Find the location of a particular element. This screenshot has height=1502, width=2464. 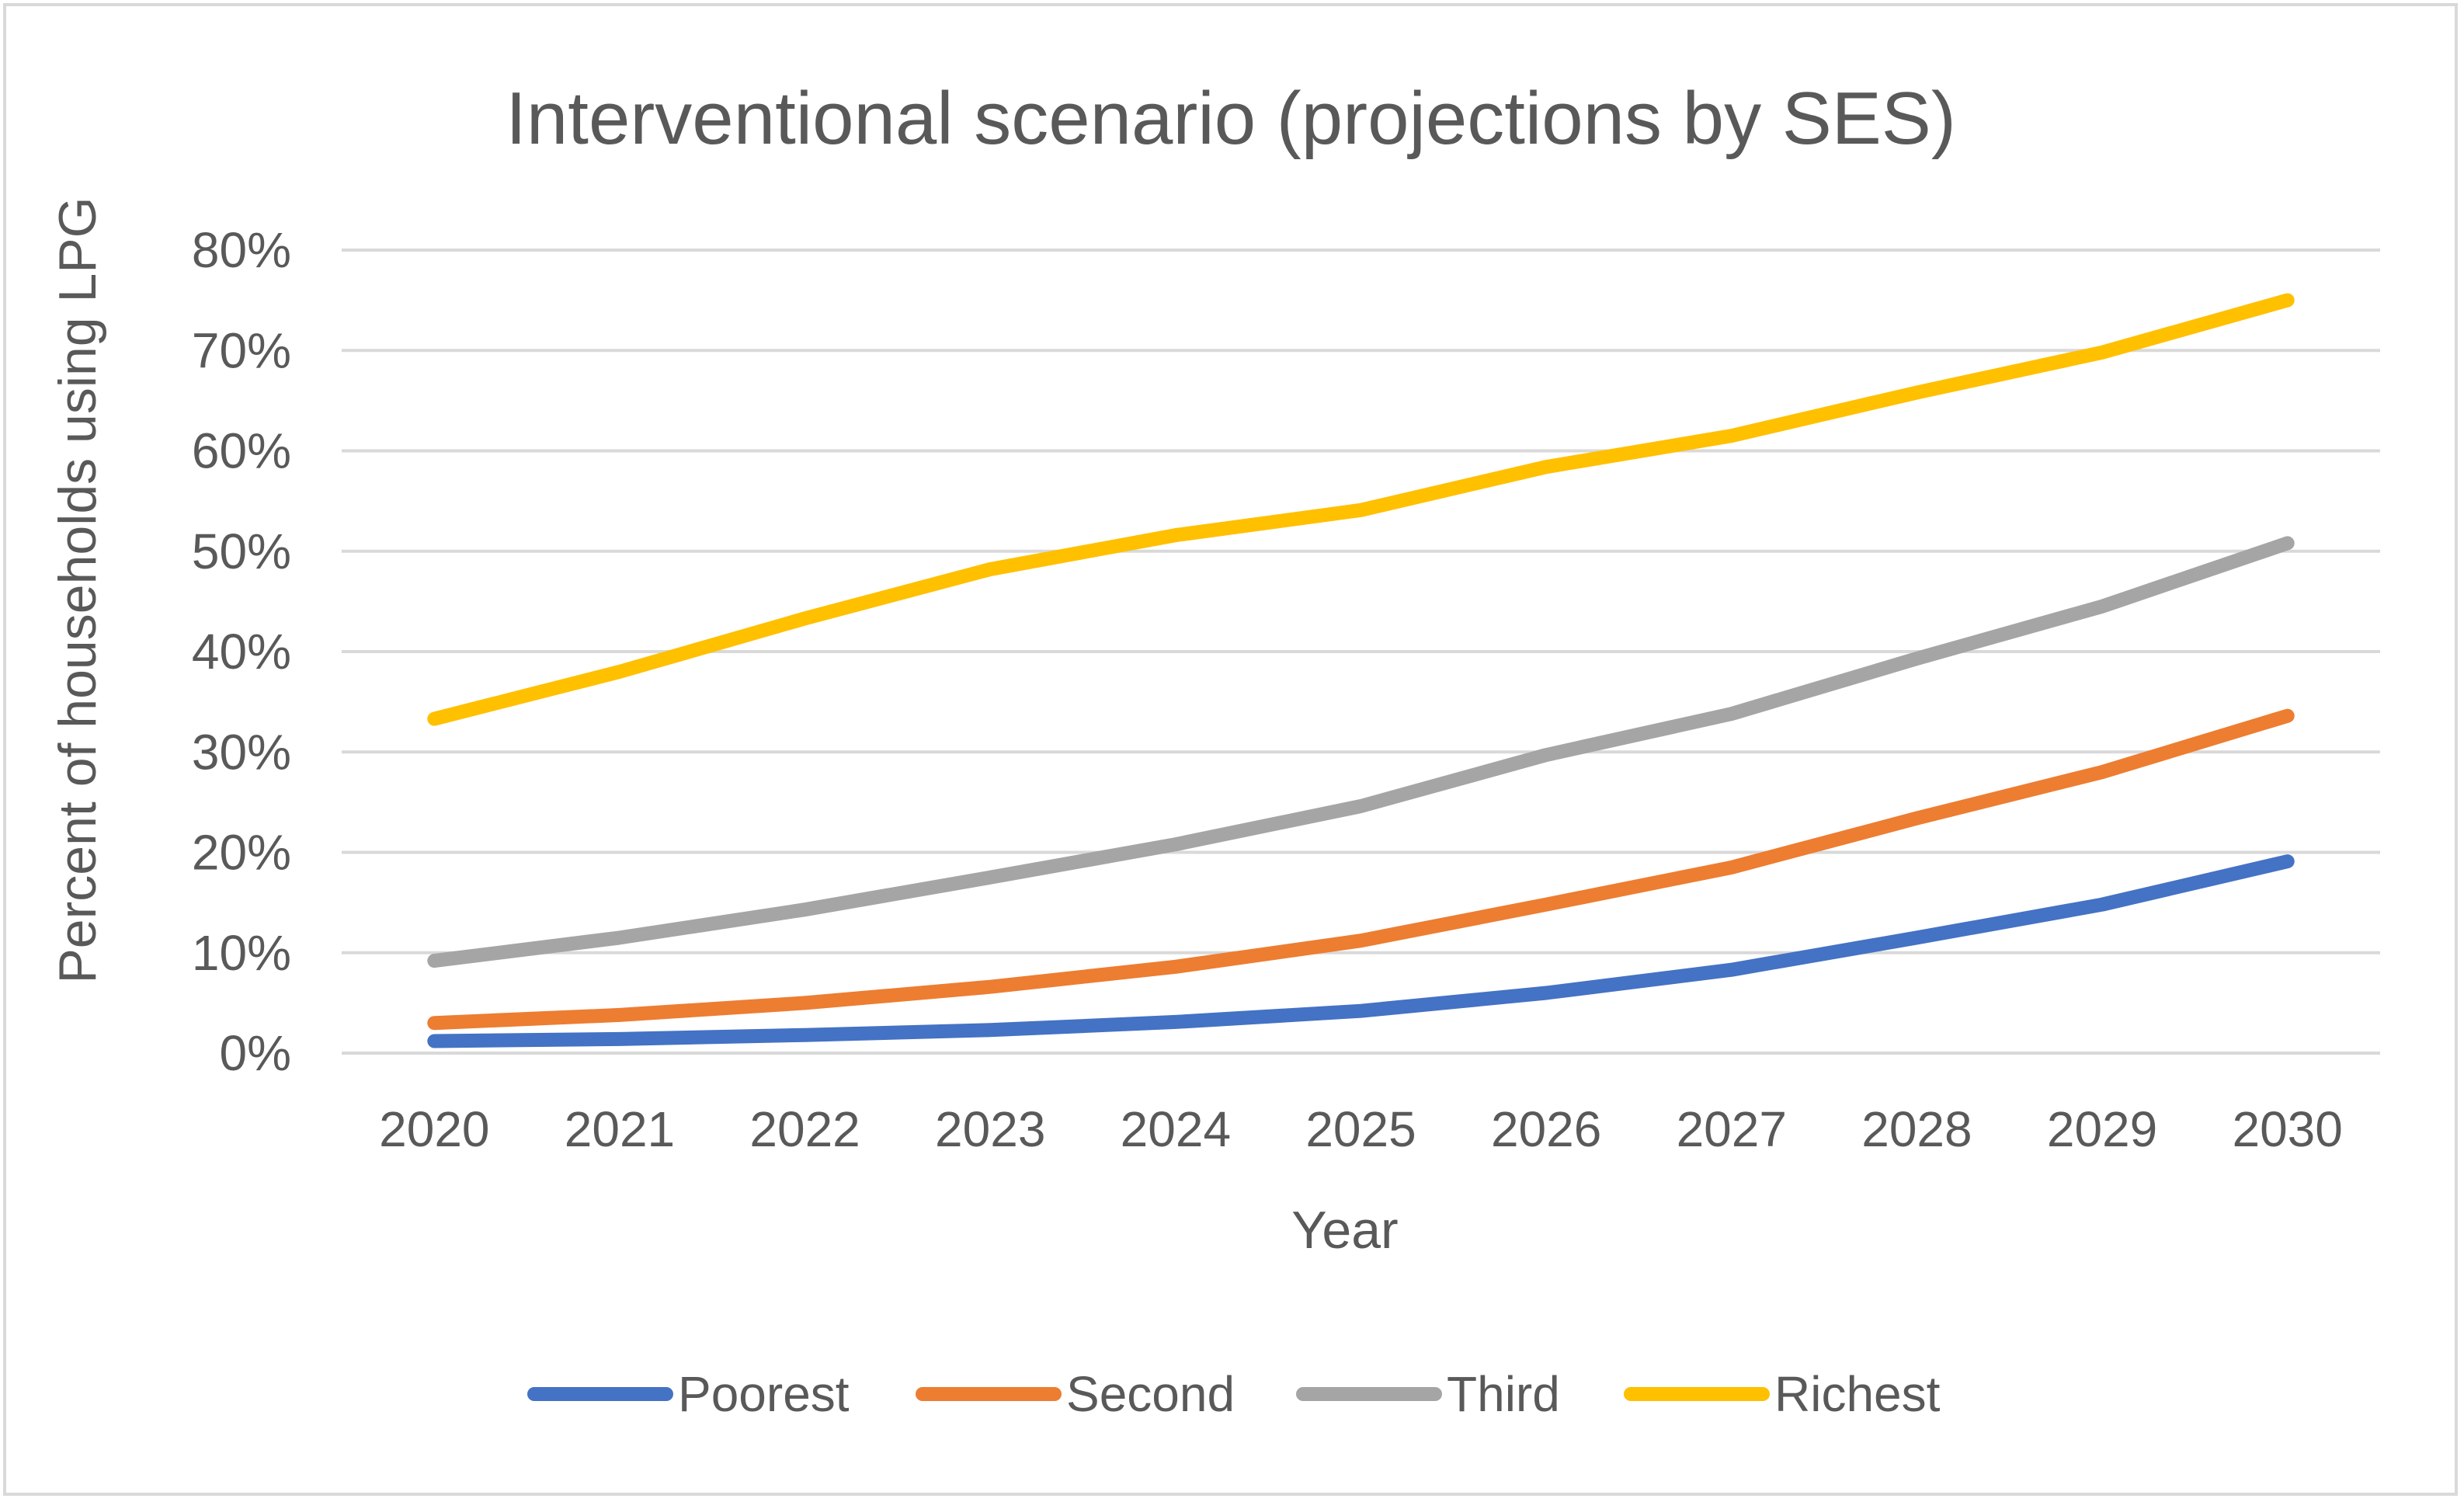

x-tick-label: 2028 is located at coordinates (1916, 1129).